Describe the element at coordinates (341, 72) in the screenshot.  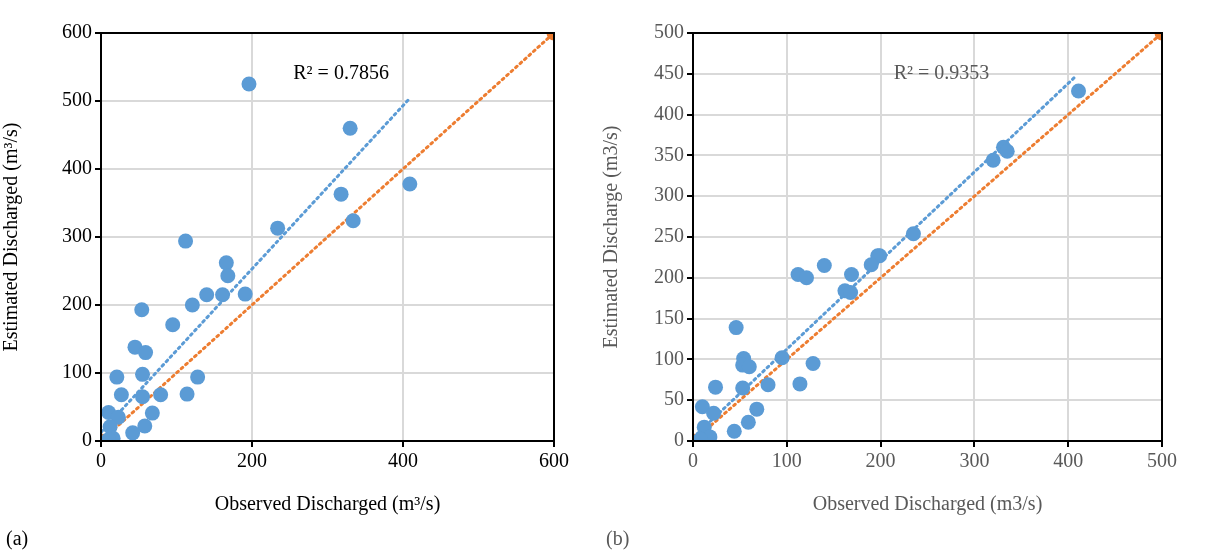
I see `annotation: R² = 0.7856` at that location.